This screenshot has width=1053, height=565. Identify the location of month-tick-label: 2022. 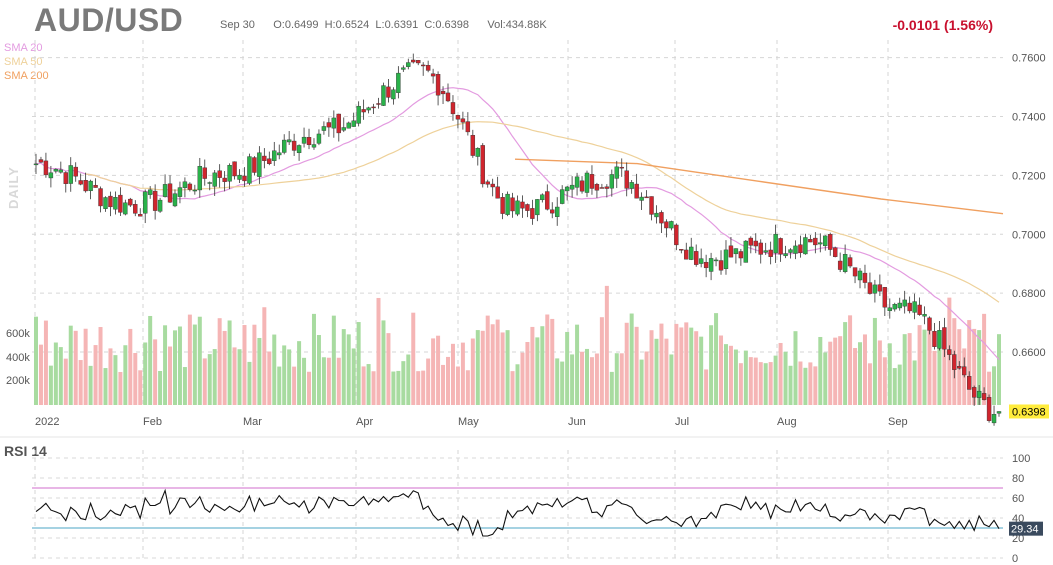
(47, 422).